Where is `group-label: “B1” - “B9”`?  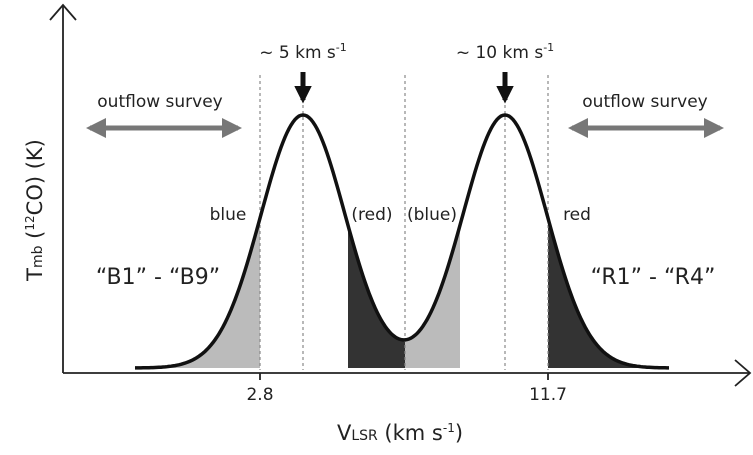
group-label: “B1” - “B9” is located at coordinates (158, 277).